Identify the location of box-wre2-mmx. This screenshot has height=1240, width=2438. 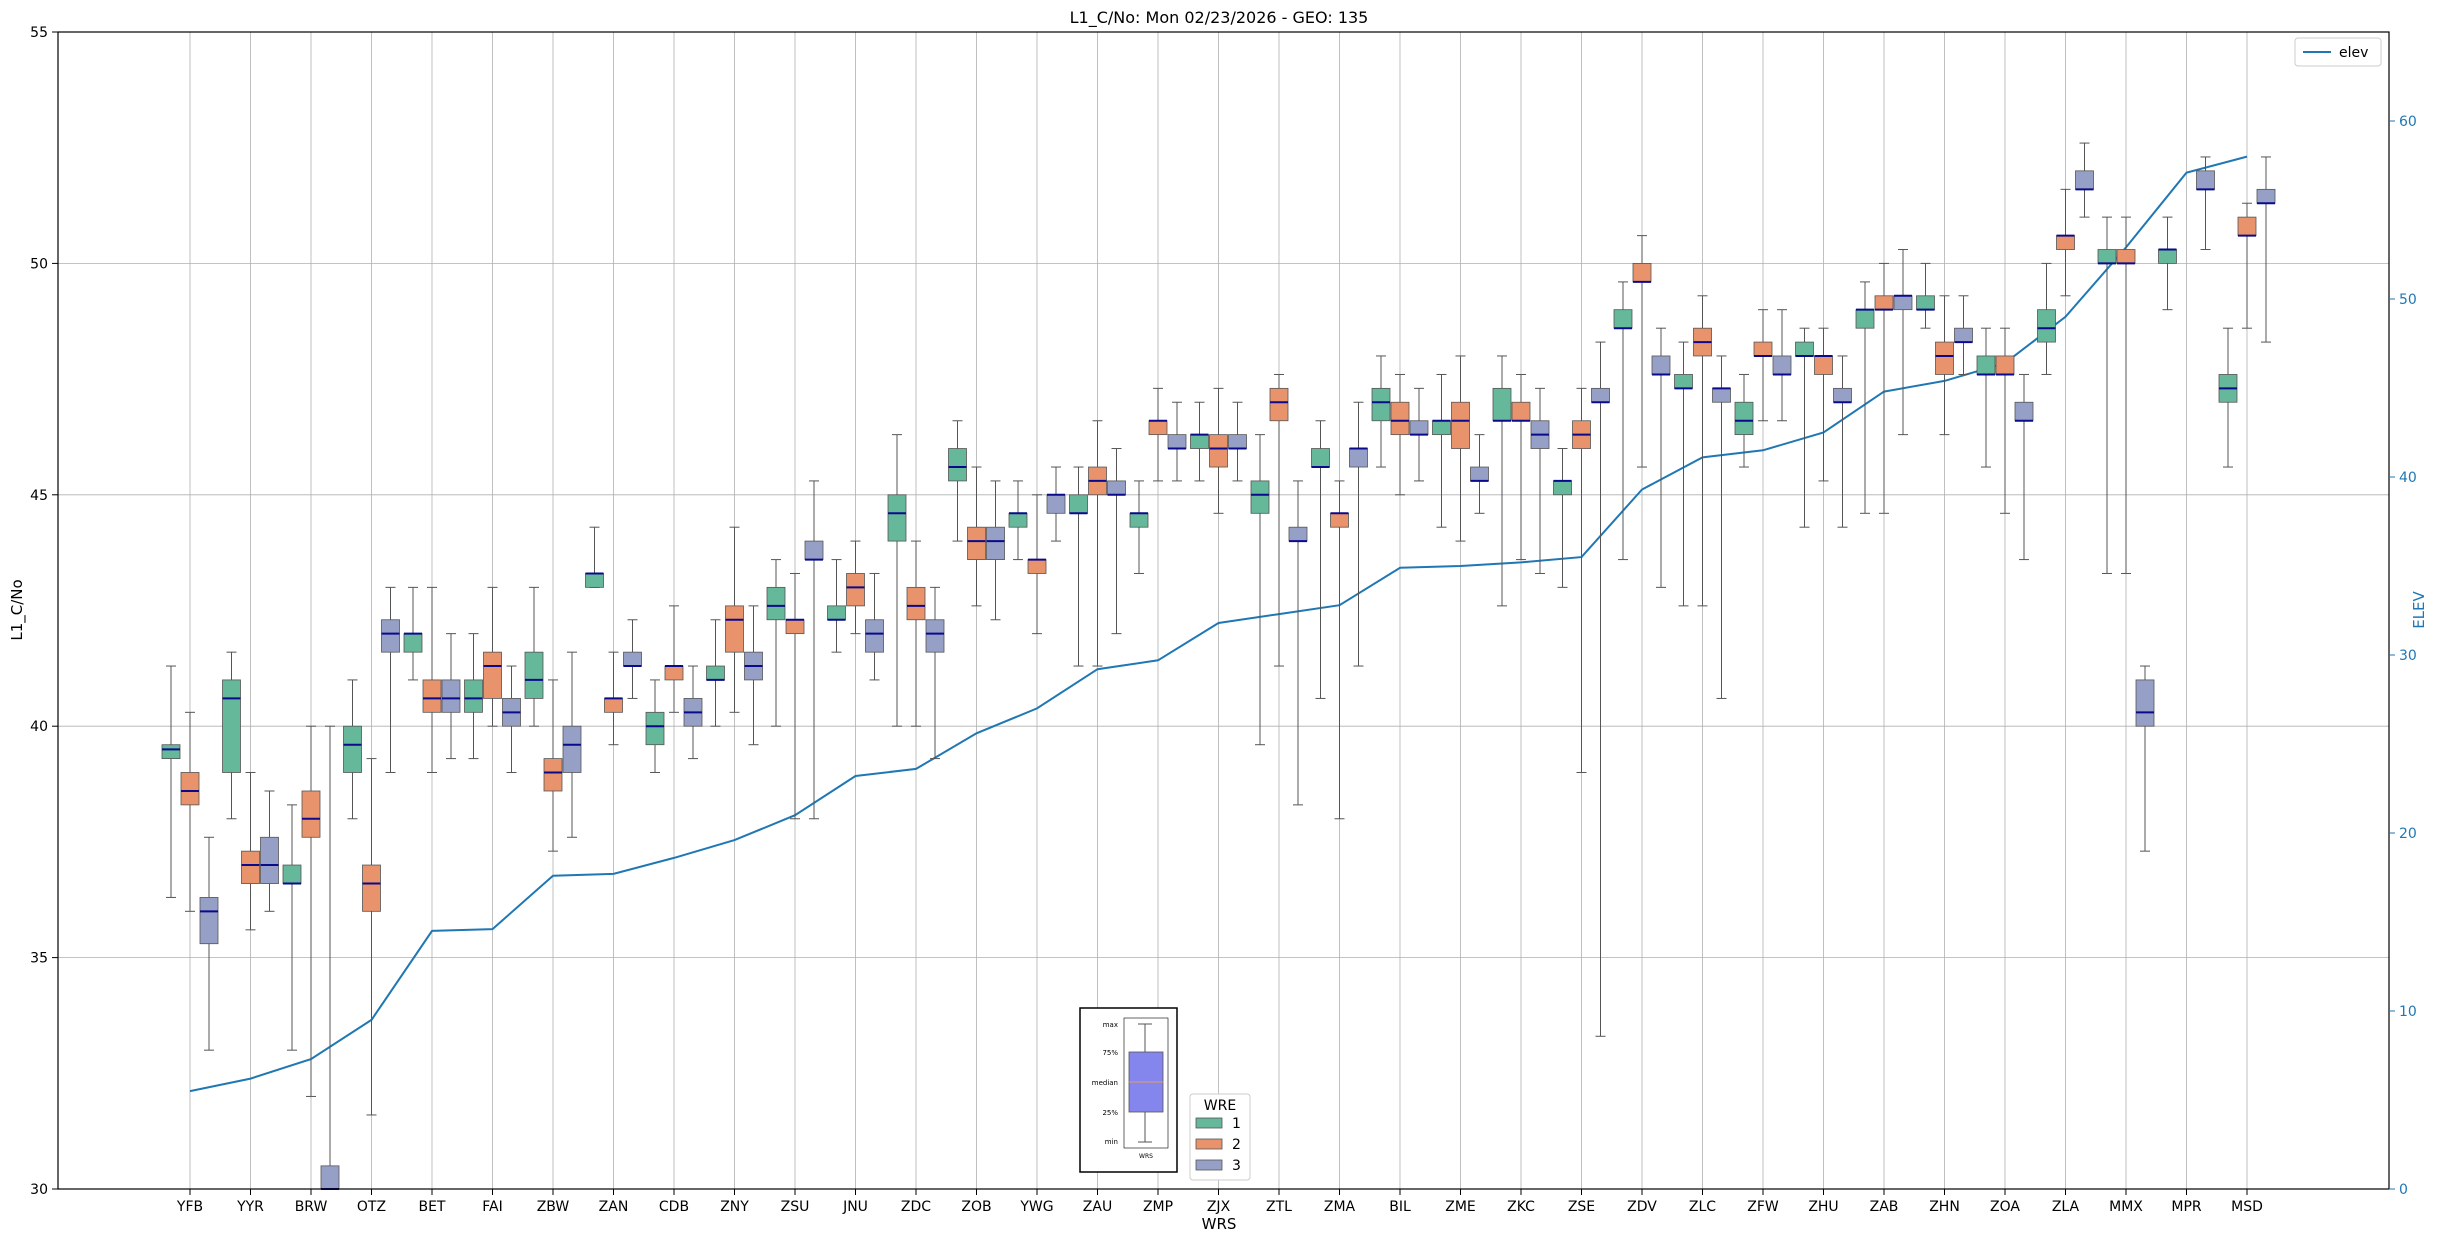
(2126, 395).